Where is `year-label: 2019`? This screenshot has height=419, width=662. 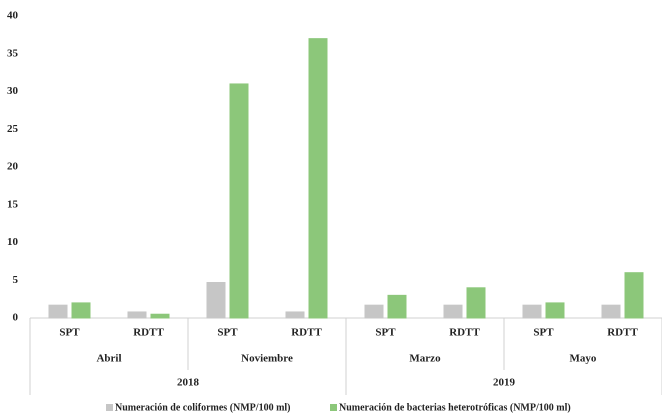
year-label: 2019 is located at coordinates (504, 383).